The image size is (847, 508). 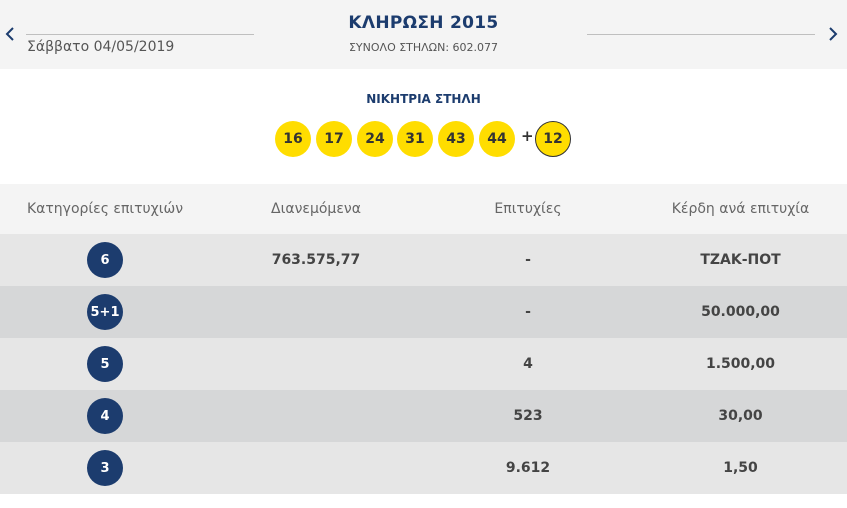 I want to click on winning-number-ball: 16, so click(x=293, y=139).